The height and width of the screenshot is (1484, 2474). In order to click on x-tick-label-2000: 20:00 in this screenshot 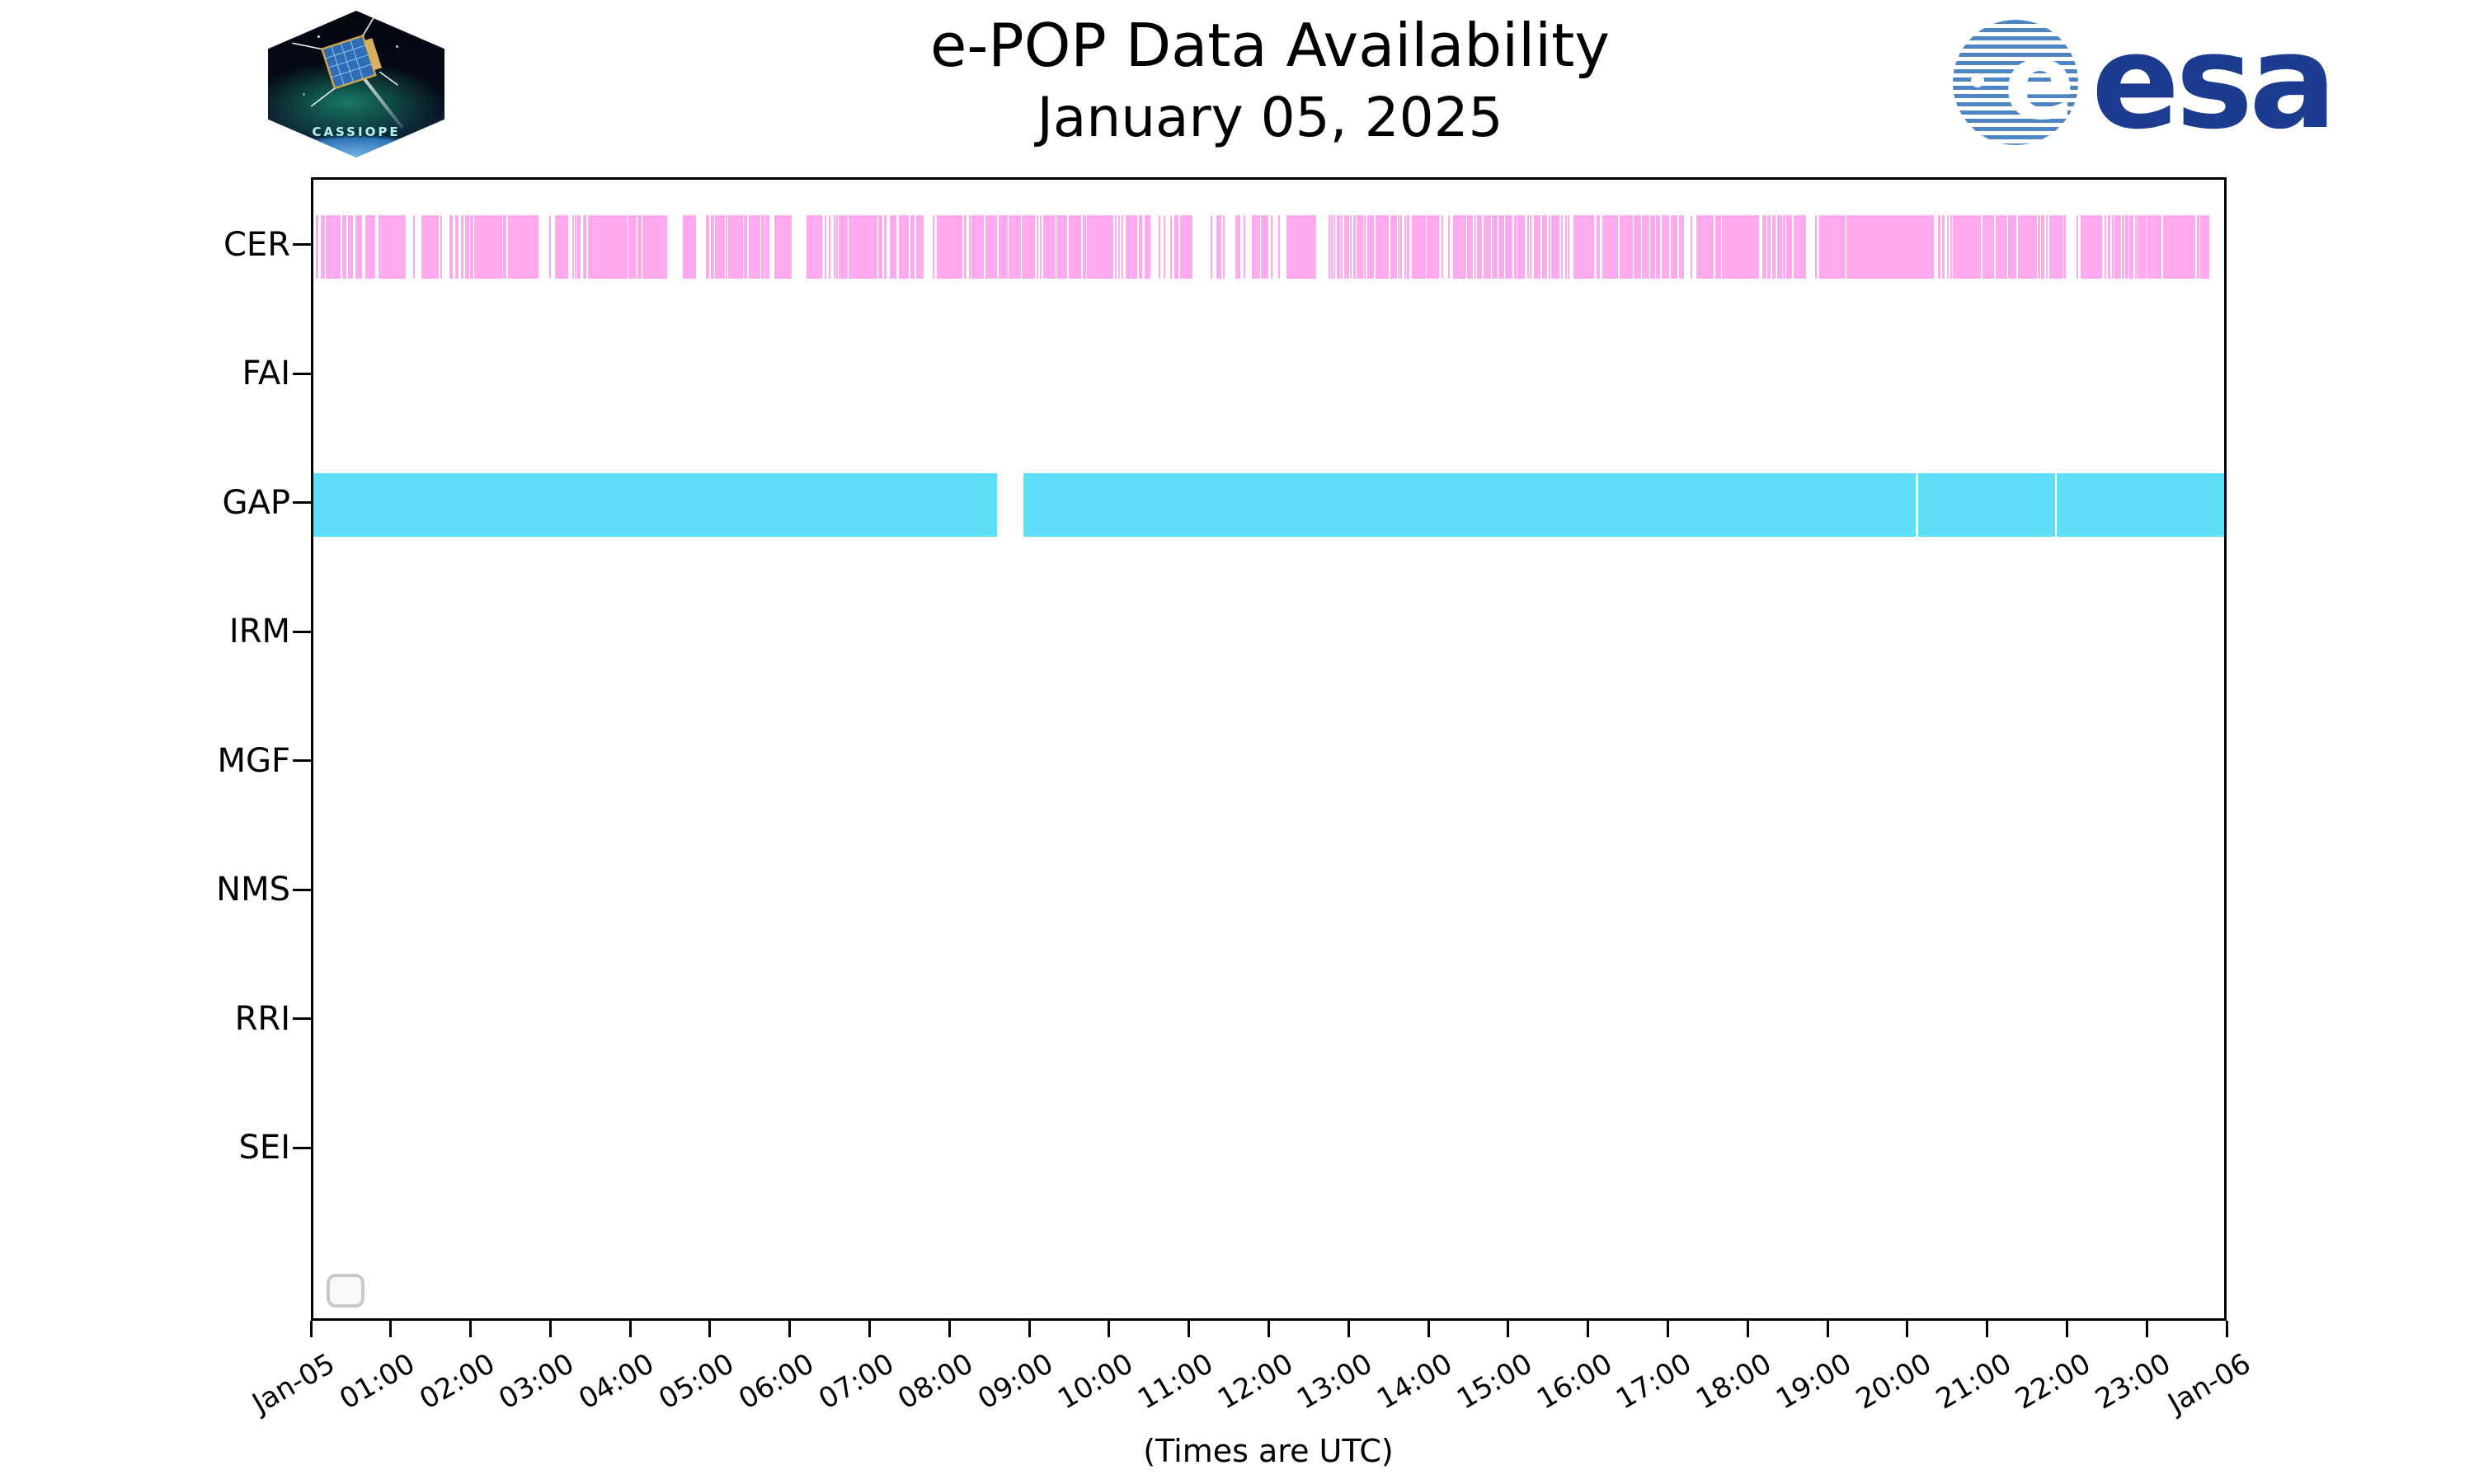, I will do `click(1893, 1381)`.